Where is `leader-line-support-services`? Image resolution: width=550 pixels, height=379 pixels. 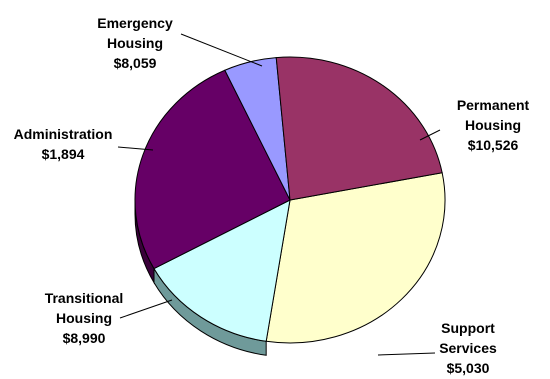 leader-line-support-services is located at coordinates (406, 354).